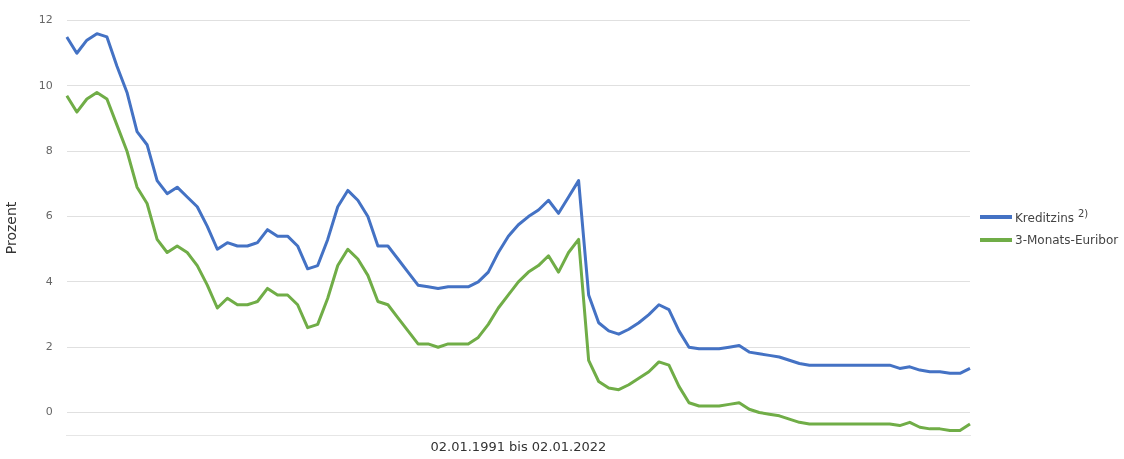 The image size is (1124, 459). I want to click on legend-label: 3-Monats-Euribor, so click(1067, 239).